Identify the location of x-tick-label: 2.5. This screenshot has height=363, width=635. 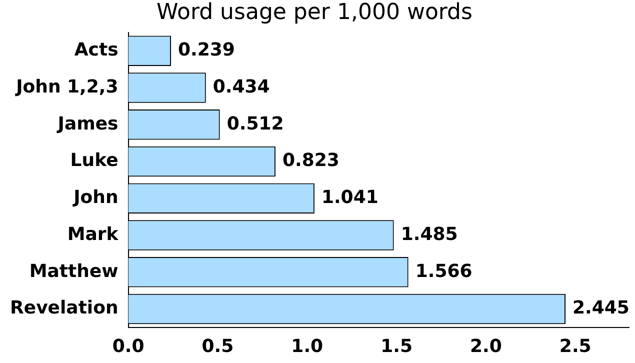
(575, 346).